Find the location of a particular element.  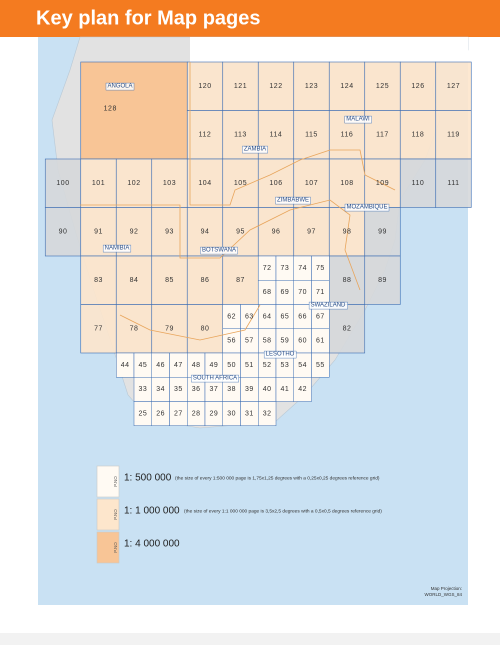

sheet-1m-label: 121 is located at coordinates (240, 86).